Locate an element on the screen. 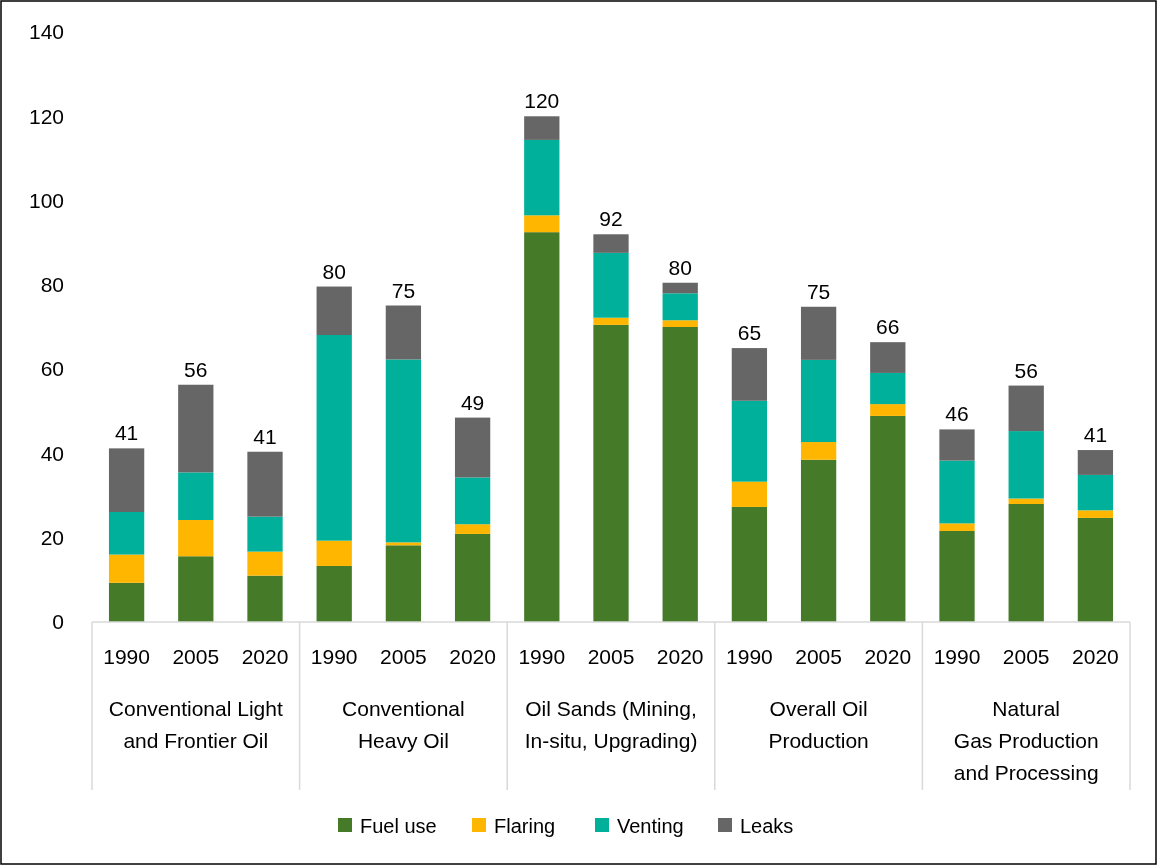 Image resolution: width=1157 pixels, height=865 pixels. legend-label: Venting is located at coordinates (650, 826).